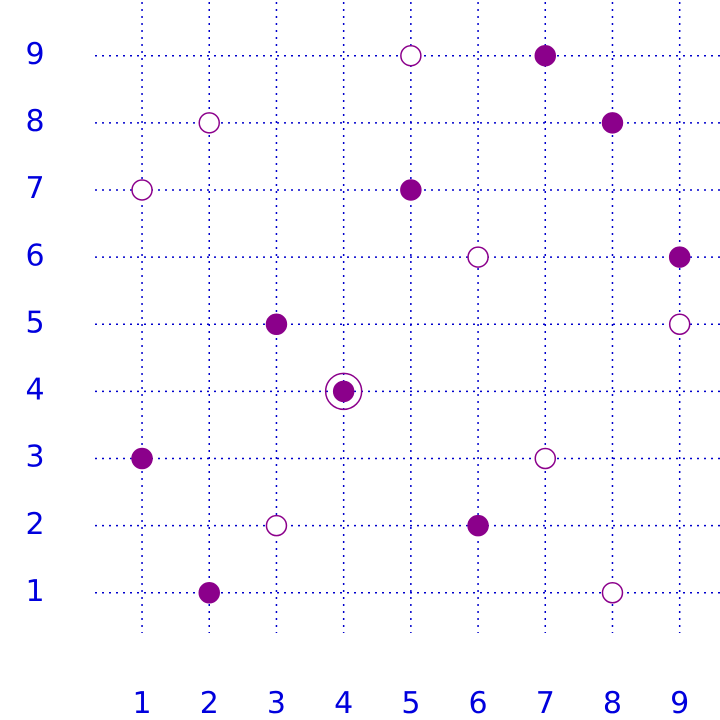 This screenshot has height=720, width=720. Describe the element at coordinates (35, 457) in the screenshot. I see `y-tick-label: 3` at that location.